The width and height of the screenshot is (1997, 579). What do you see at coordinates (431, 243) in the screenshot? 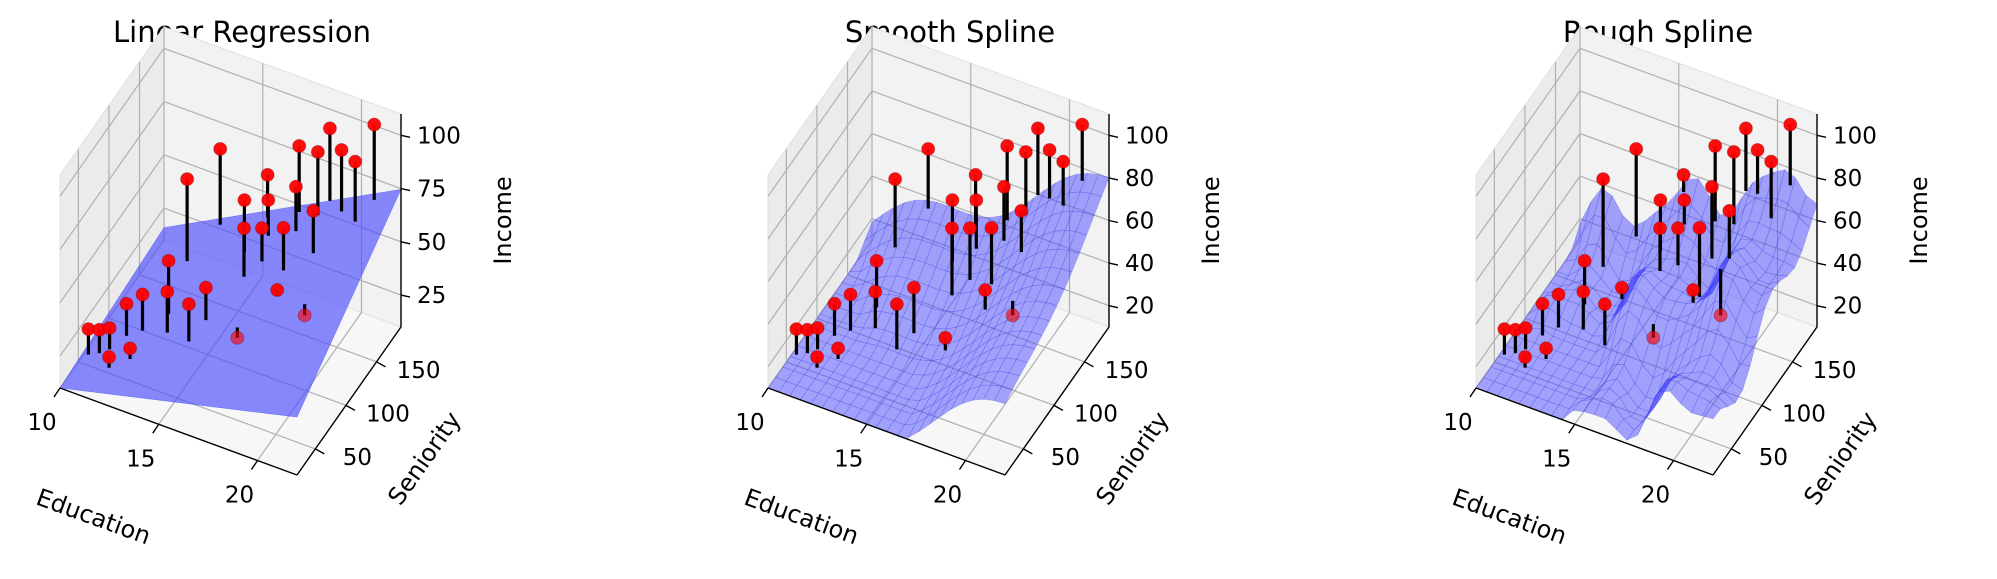
I see `z-tick-label: 50` at bounding box center [431, 243].